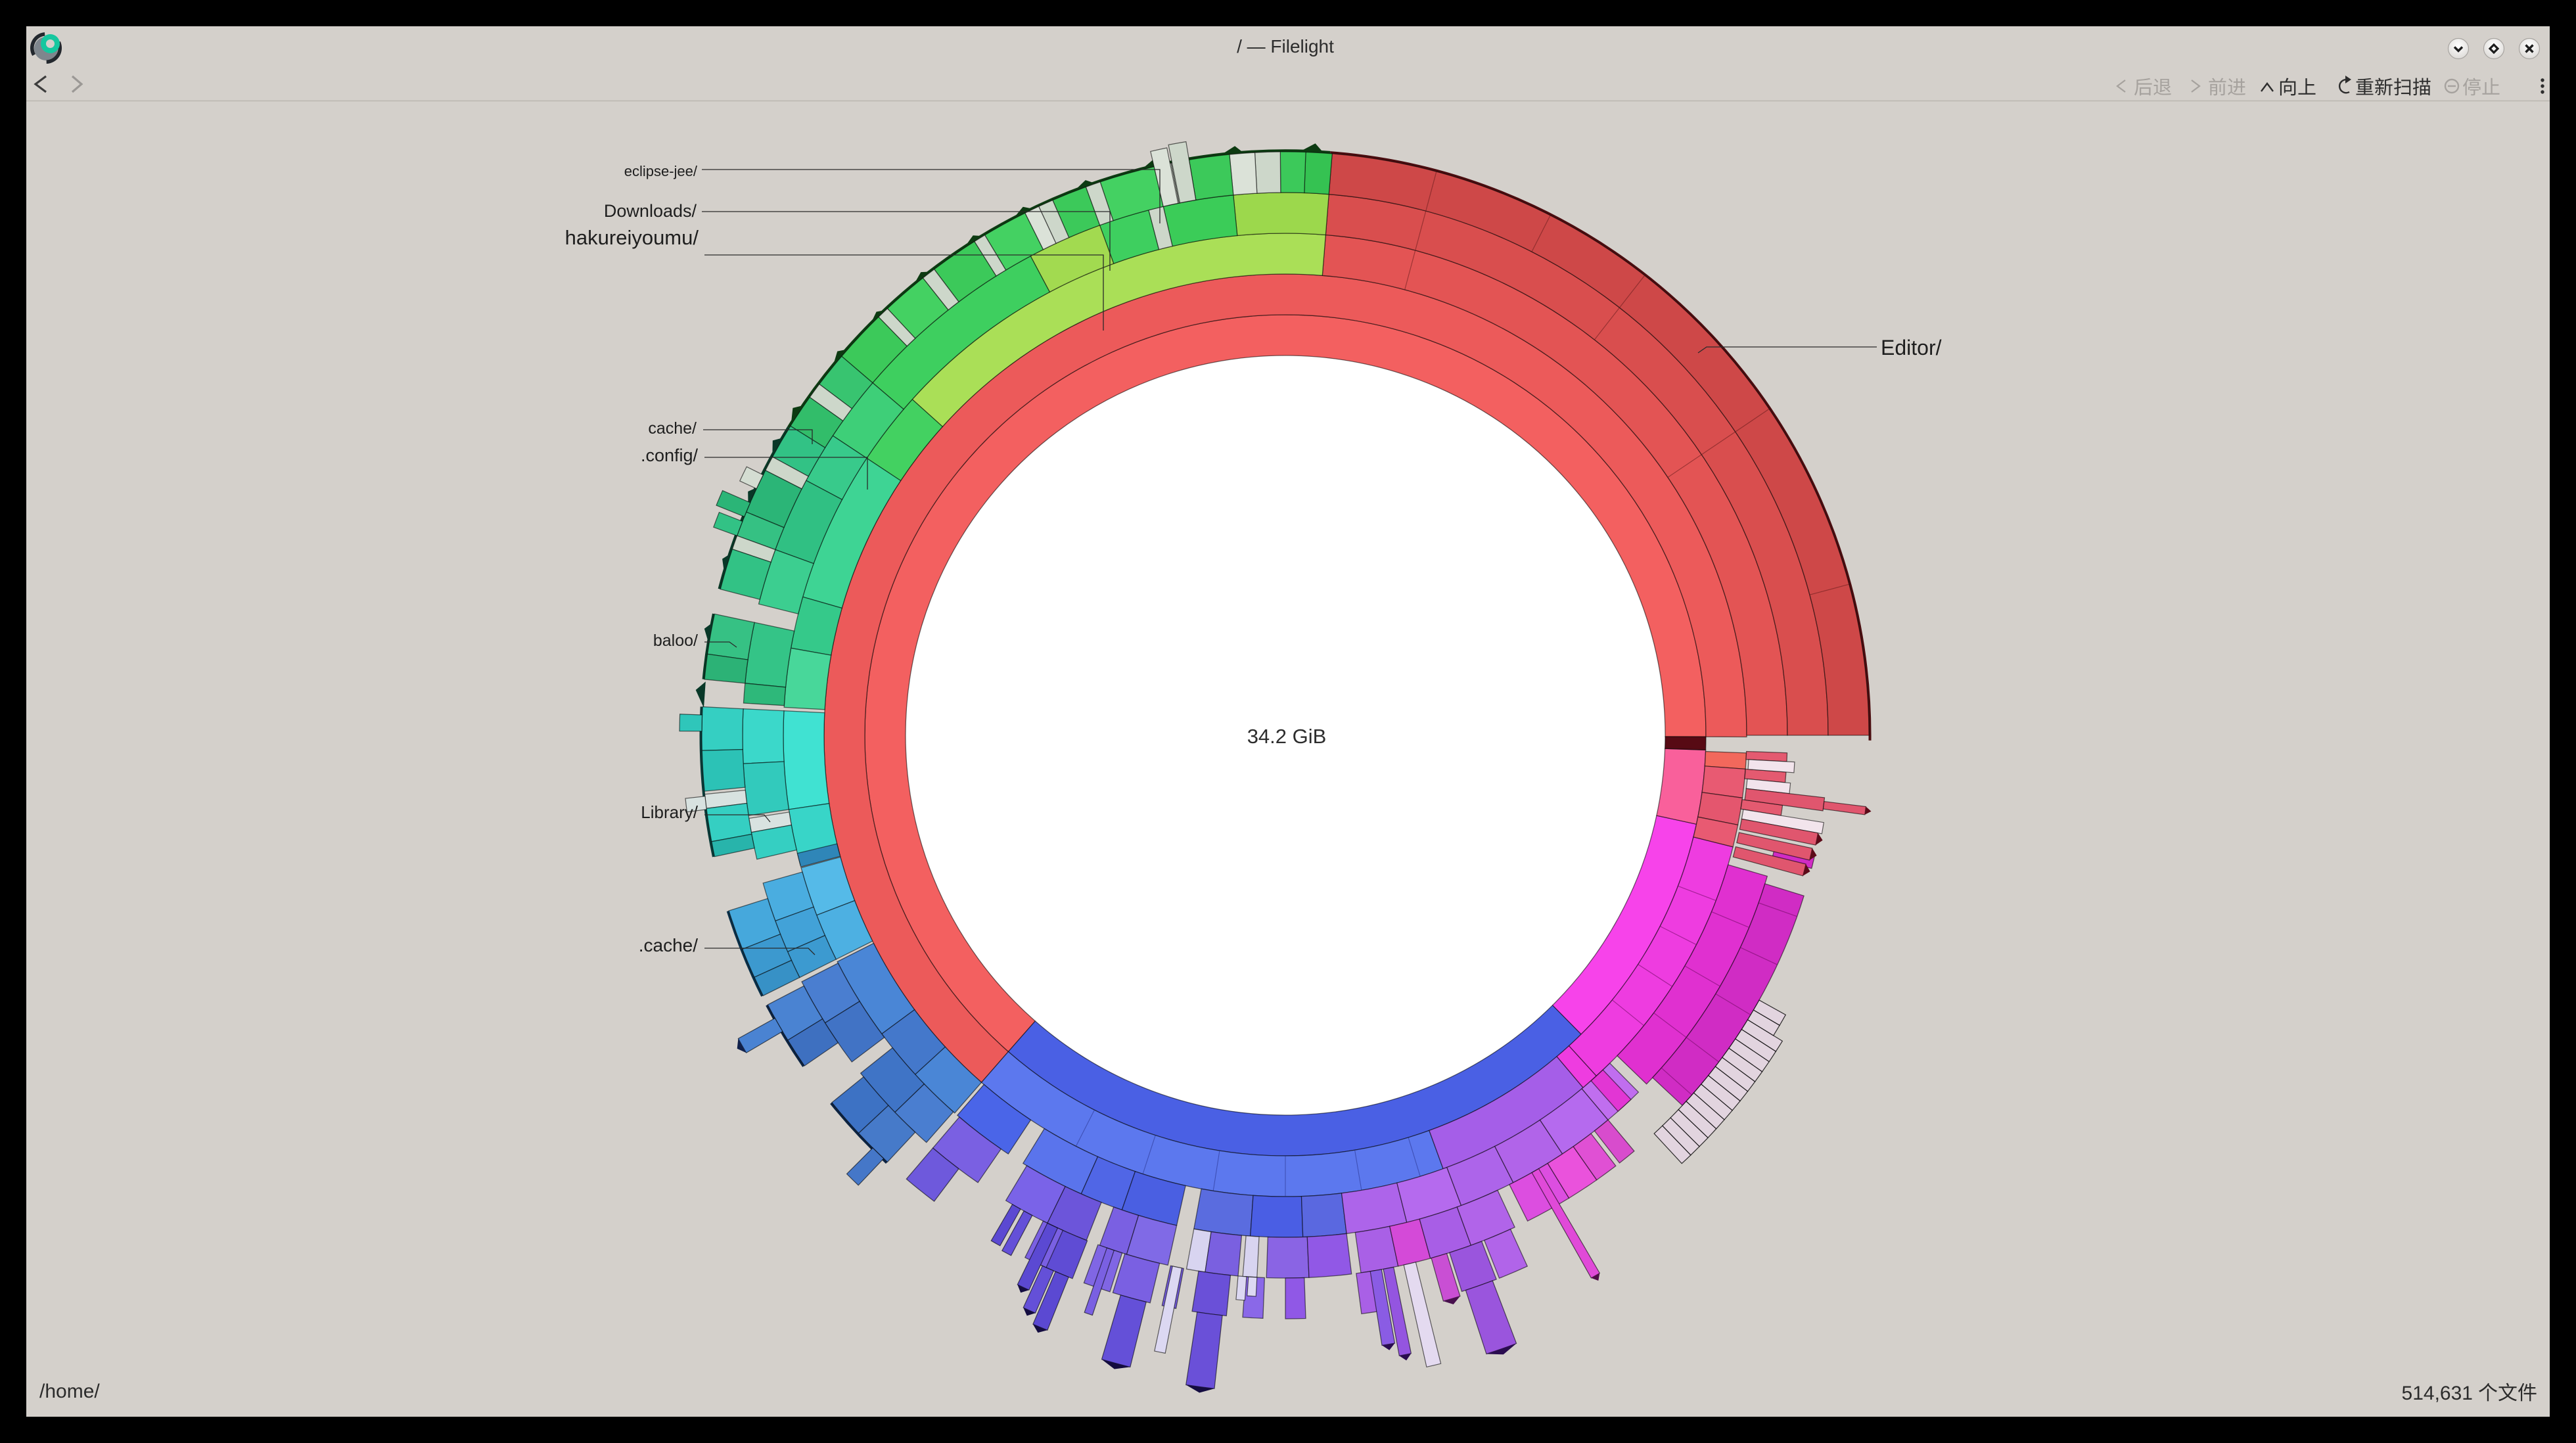  Describe the element at coordinates (675, 640) in the screenshot. I see `svg-text: baloo/` at that location.